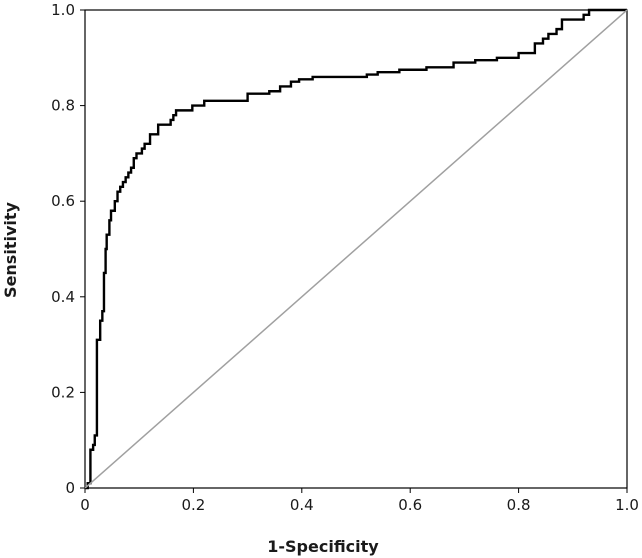  Describe the element at coordinates (627, 505) in the screenshot. I see `x-tick-label: 1.0` at that location.